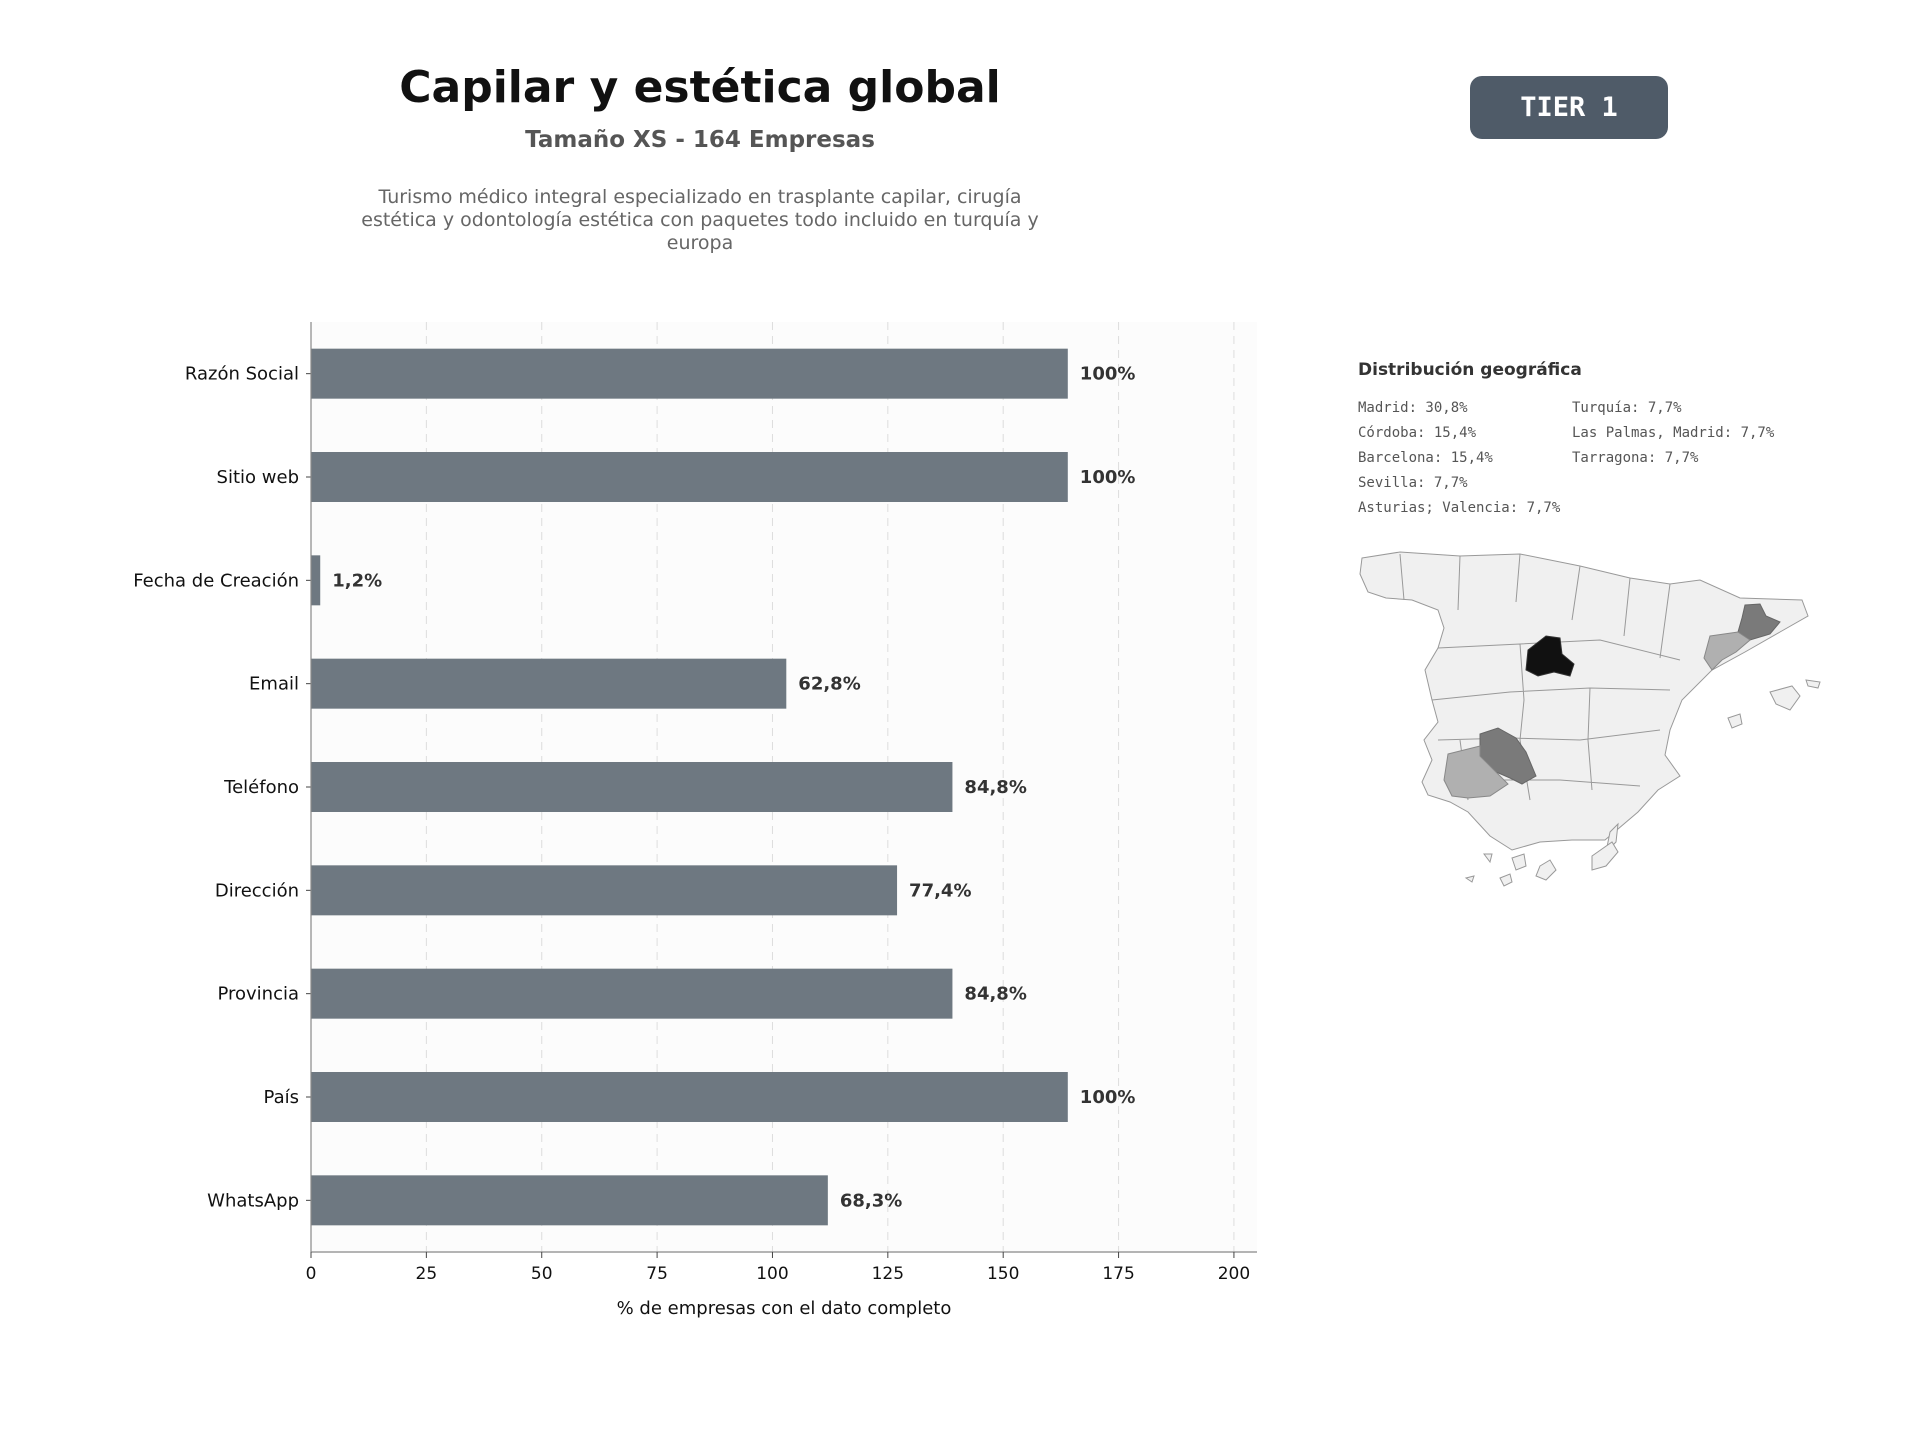 This screenshot has width=1920, height=1440. Describe the element at coordinates (829, 684) in the screenshot. I see `data-label: 62,8%` at that location.